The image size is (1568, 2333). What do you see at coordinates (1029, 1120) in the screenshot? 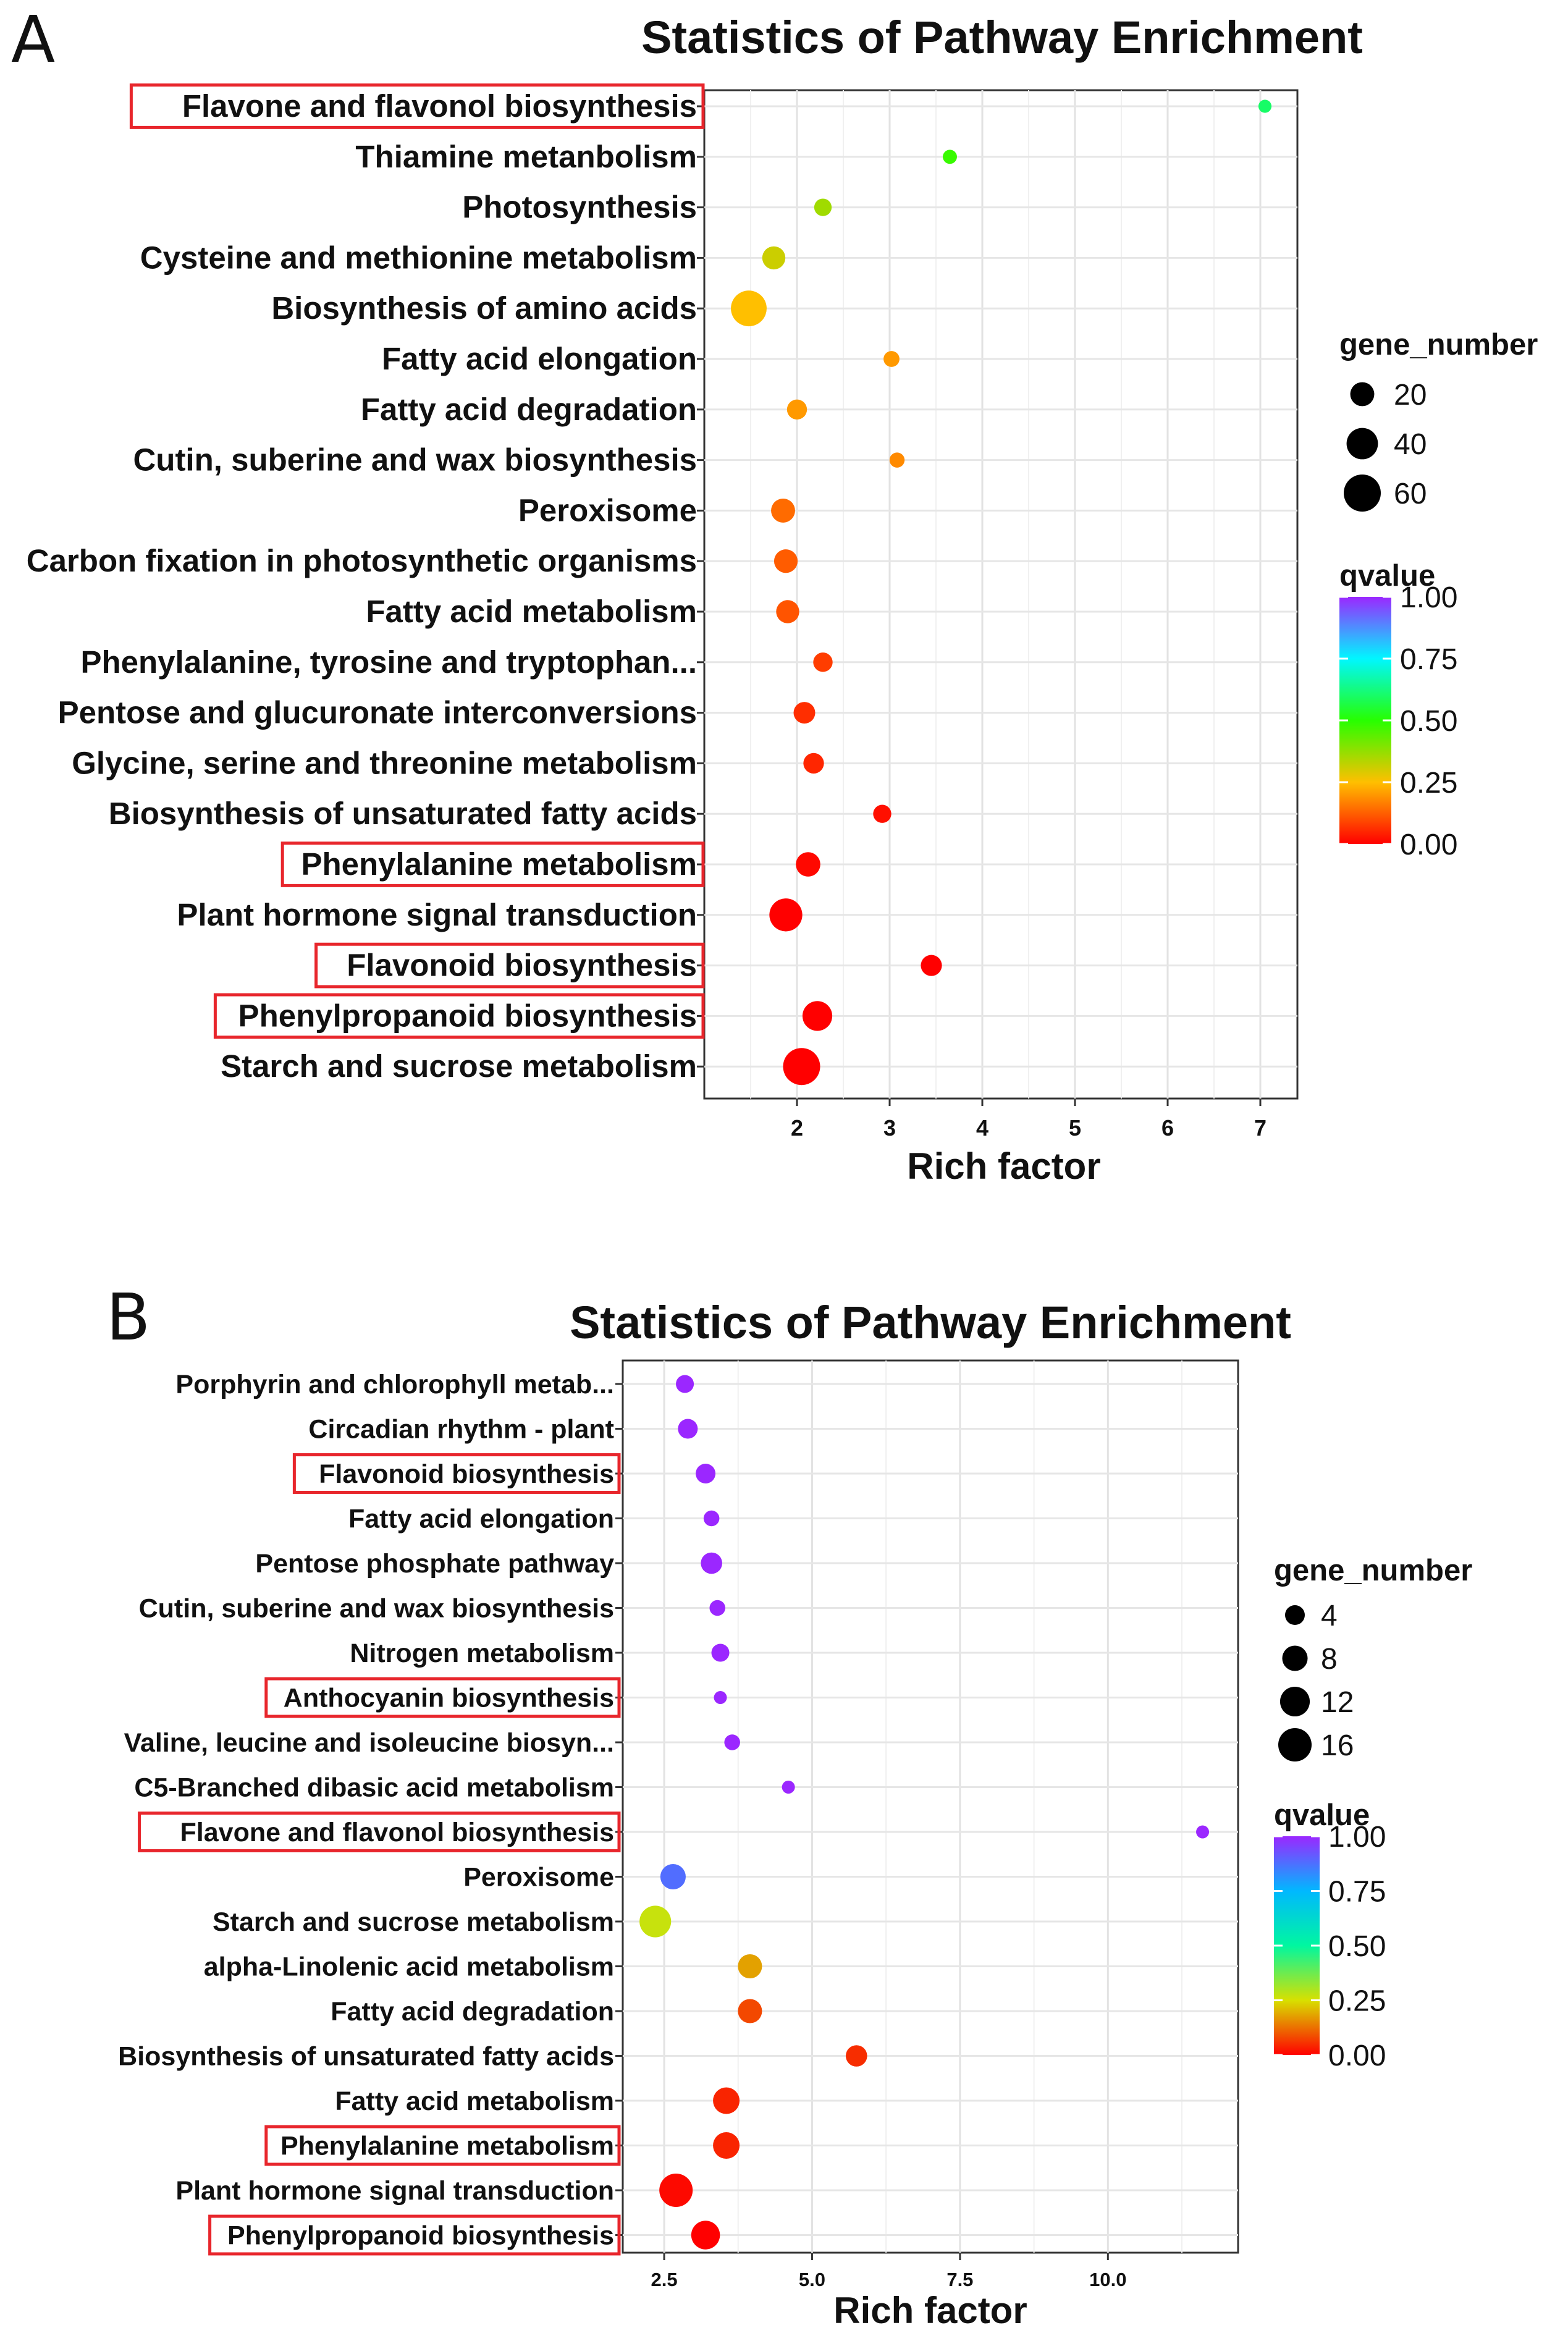
I see `panel-a-x-axis: 2 3 4 5 6 7` at bounding box center [1029, 1120].